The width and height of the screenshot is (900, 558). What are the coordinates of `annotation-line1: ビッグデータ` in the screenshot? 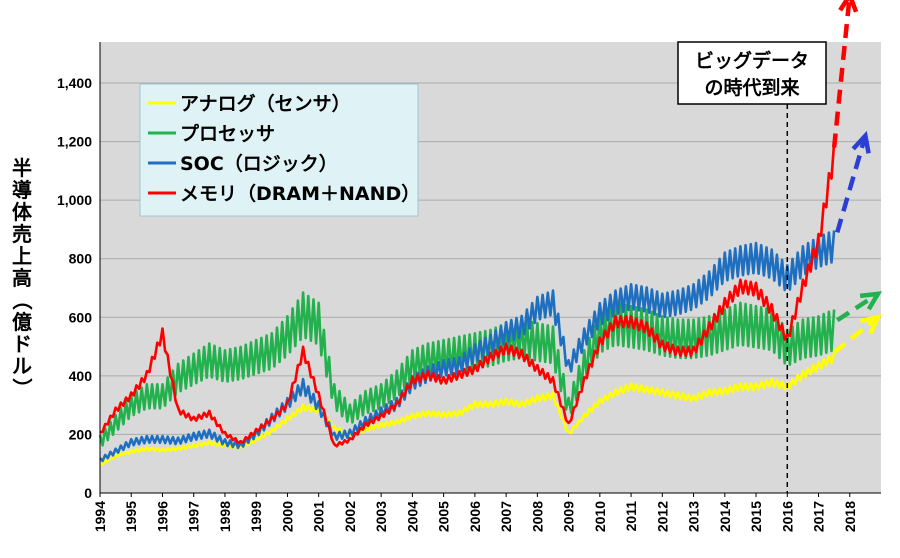 It's located at (752, 60).